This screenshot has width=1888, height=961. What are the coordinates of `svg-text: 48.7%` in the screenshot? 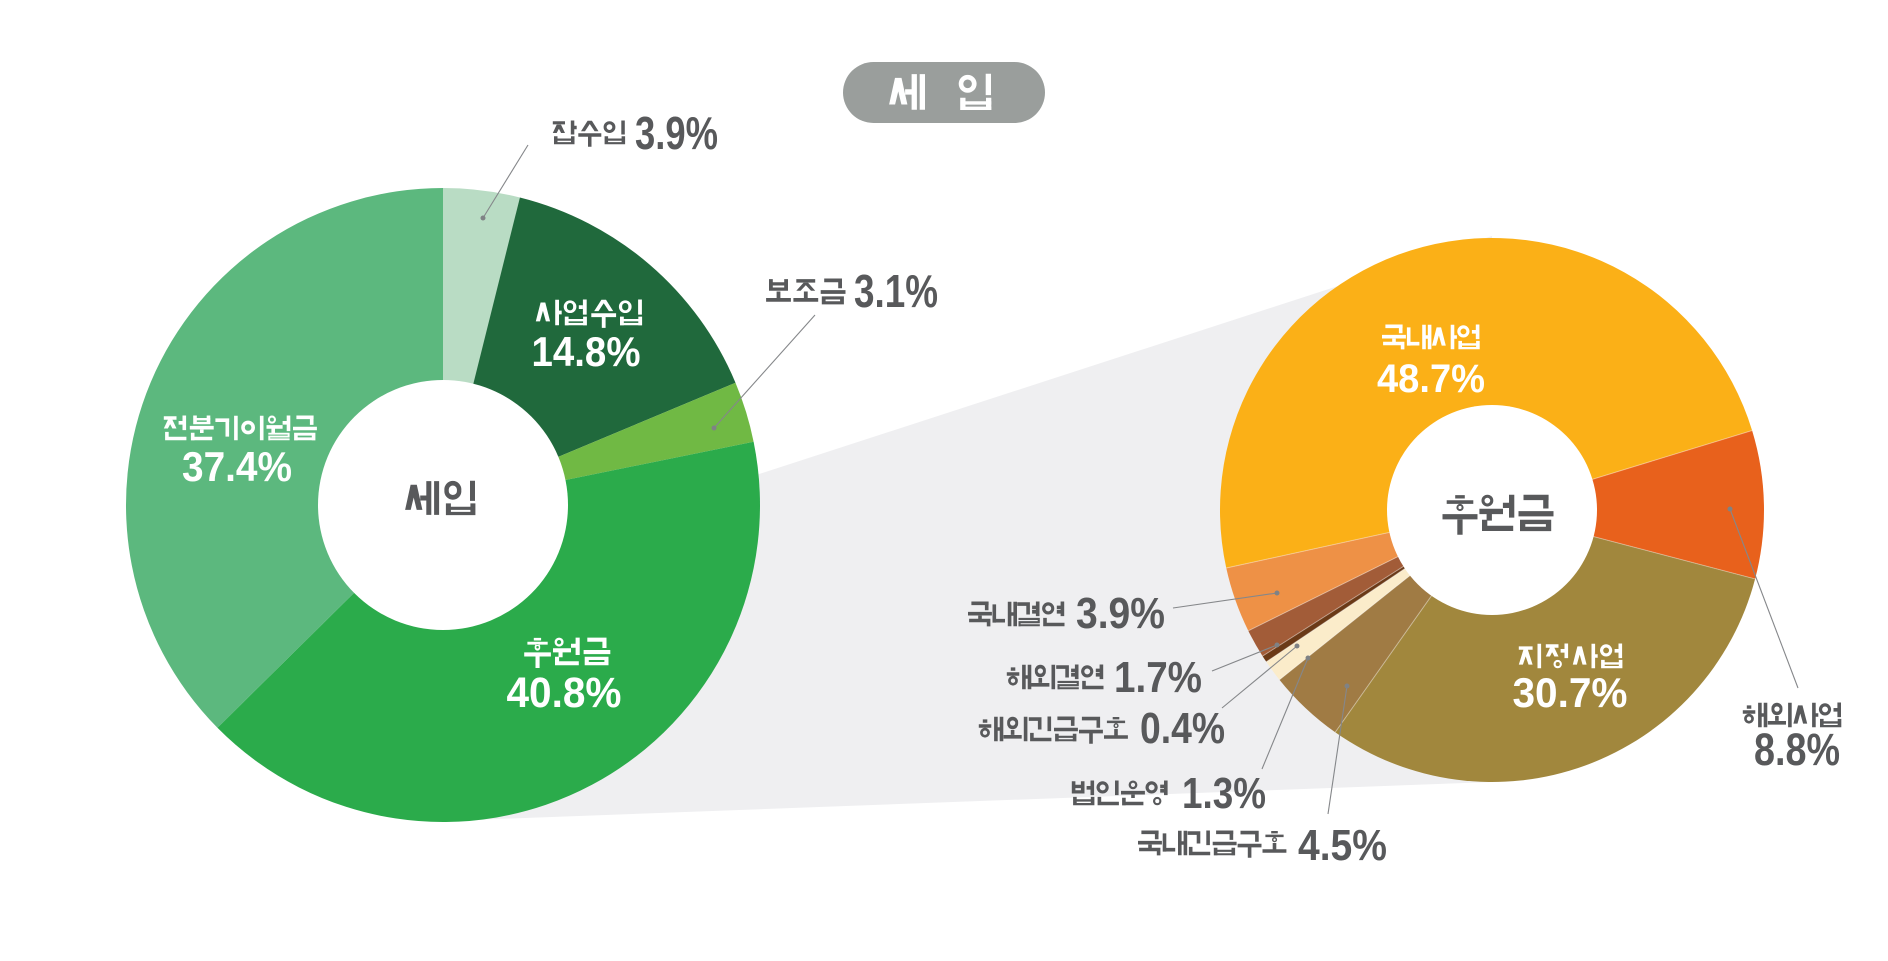 It's located at (1431, 379).